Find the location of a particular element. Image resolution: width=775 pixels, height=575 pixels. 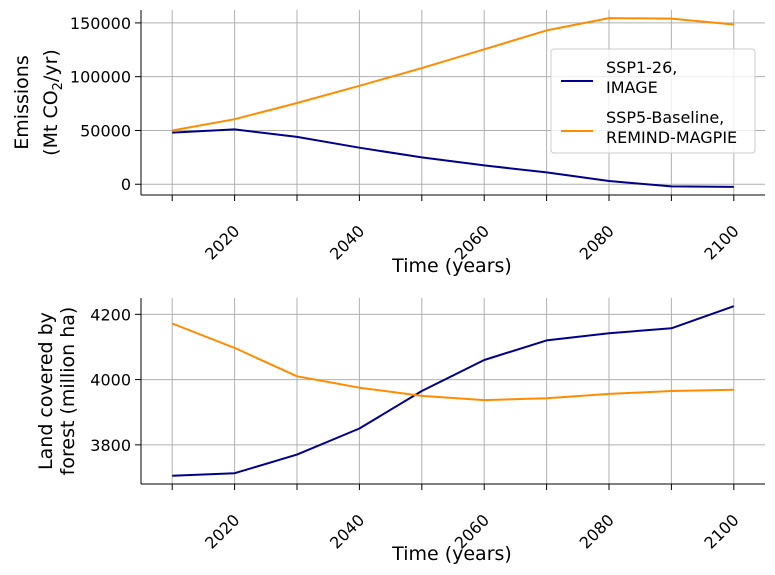

legend: SSP1-26, IMAGE SSP5-Baseline, REMIND-MAGPIE is located at coordinates (653, 101).